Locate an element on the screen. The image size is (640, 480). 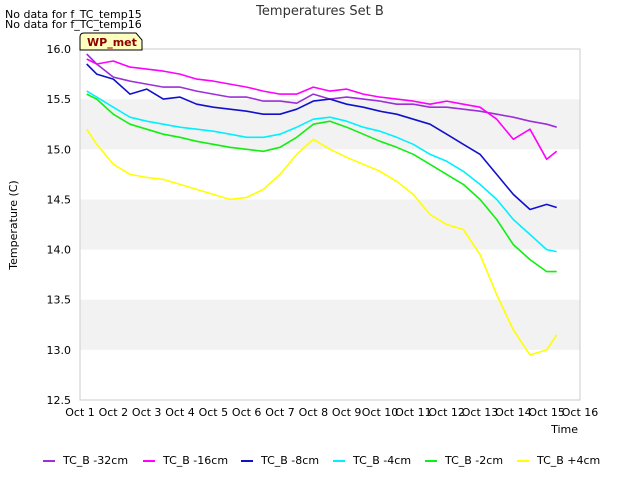
series-line-tc-b-32cm is located at coordinates (321, 90).